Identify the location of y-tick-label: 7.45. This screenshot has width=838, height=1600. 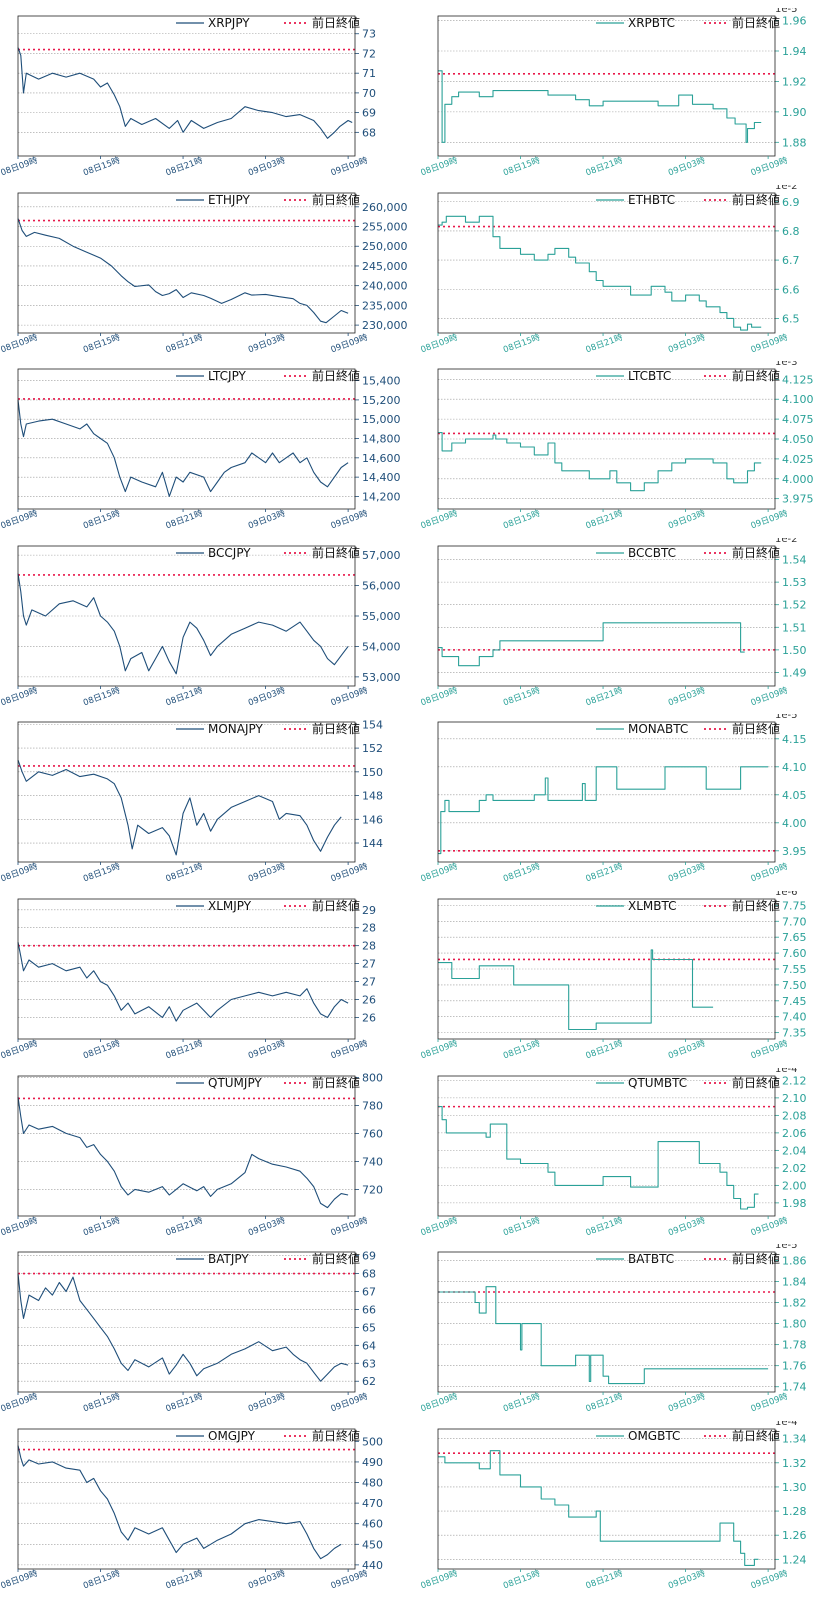
(794, 1001).